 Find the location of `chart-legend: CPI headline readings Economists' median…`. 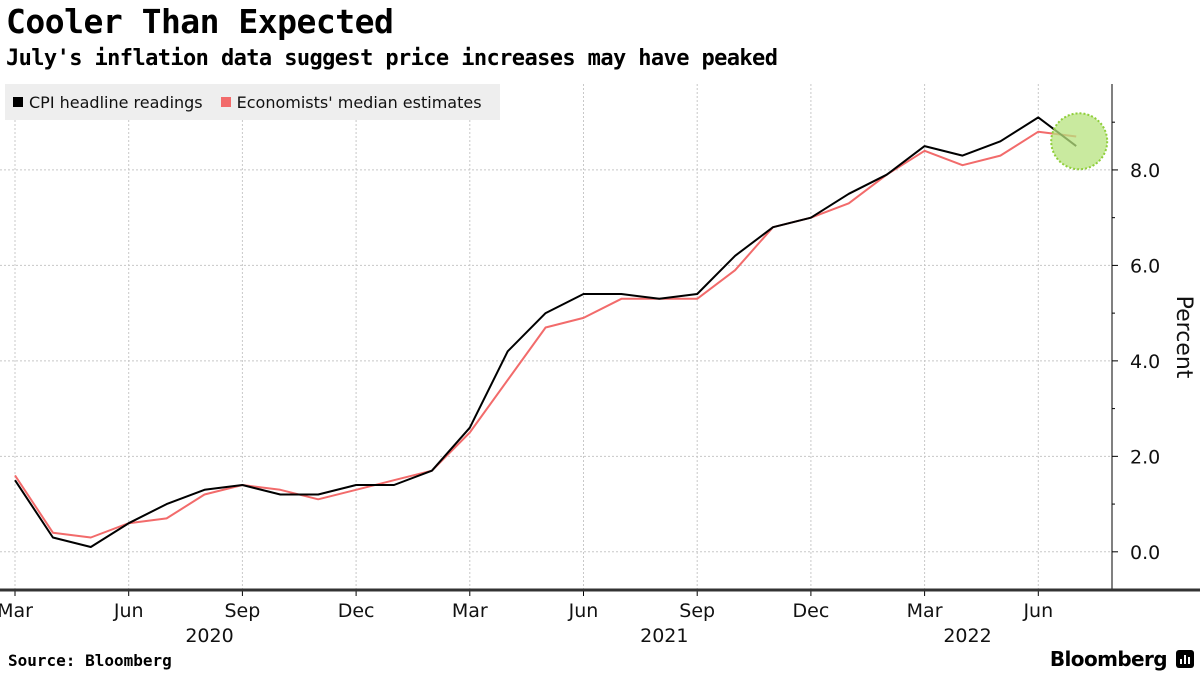

chart-legend: CPI headline readings Economists' median… is located at coordinates (252, 102).